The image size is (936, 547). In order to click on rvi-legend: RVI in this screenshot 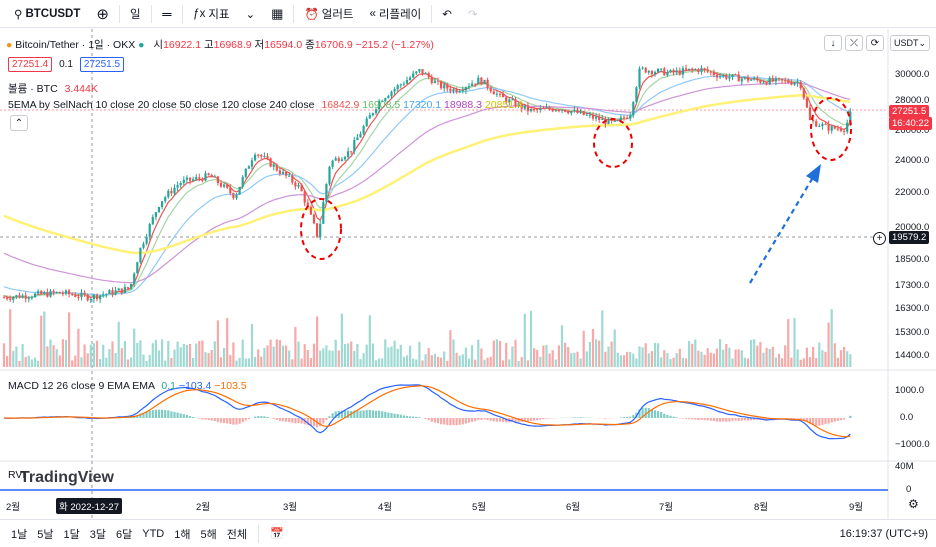, I will do `click(16, 475)`.